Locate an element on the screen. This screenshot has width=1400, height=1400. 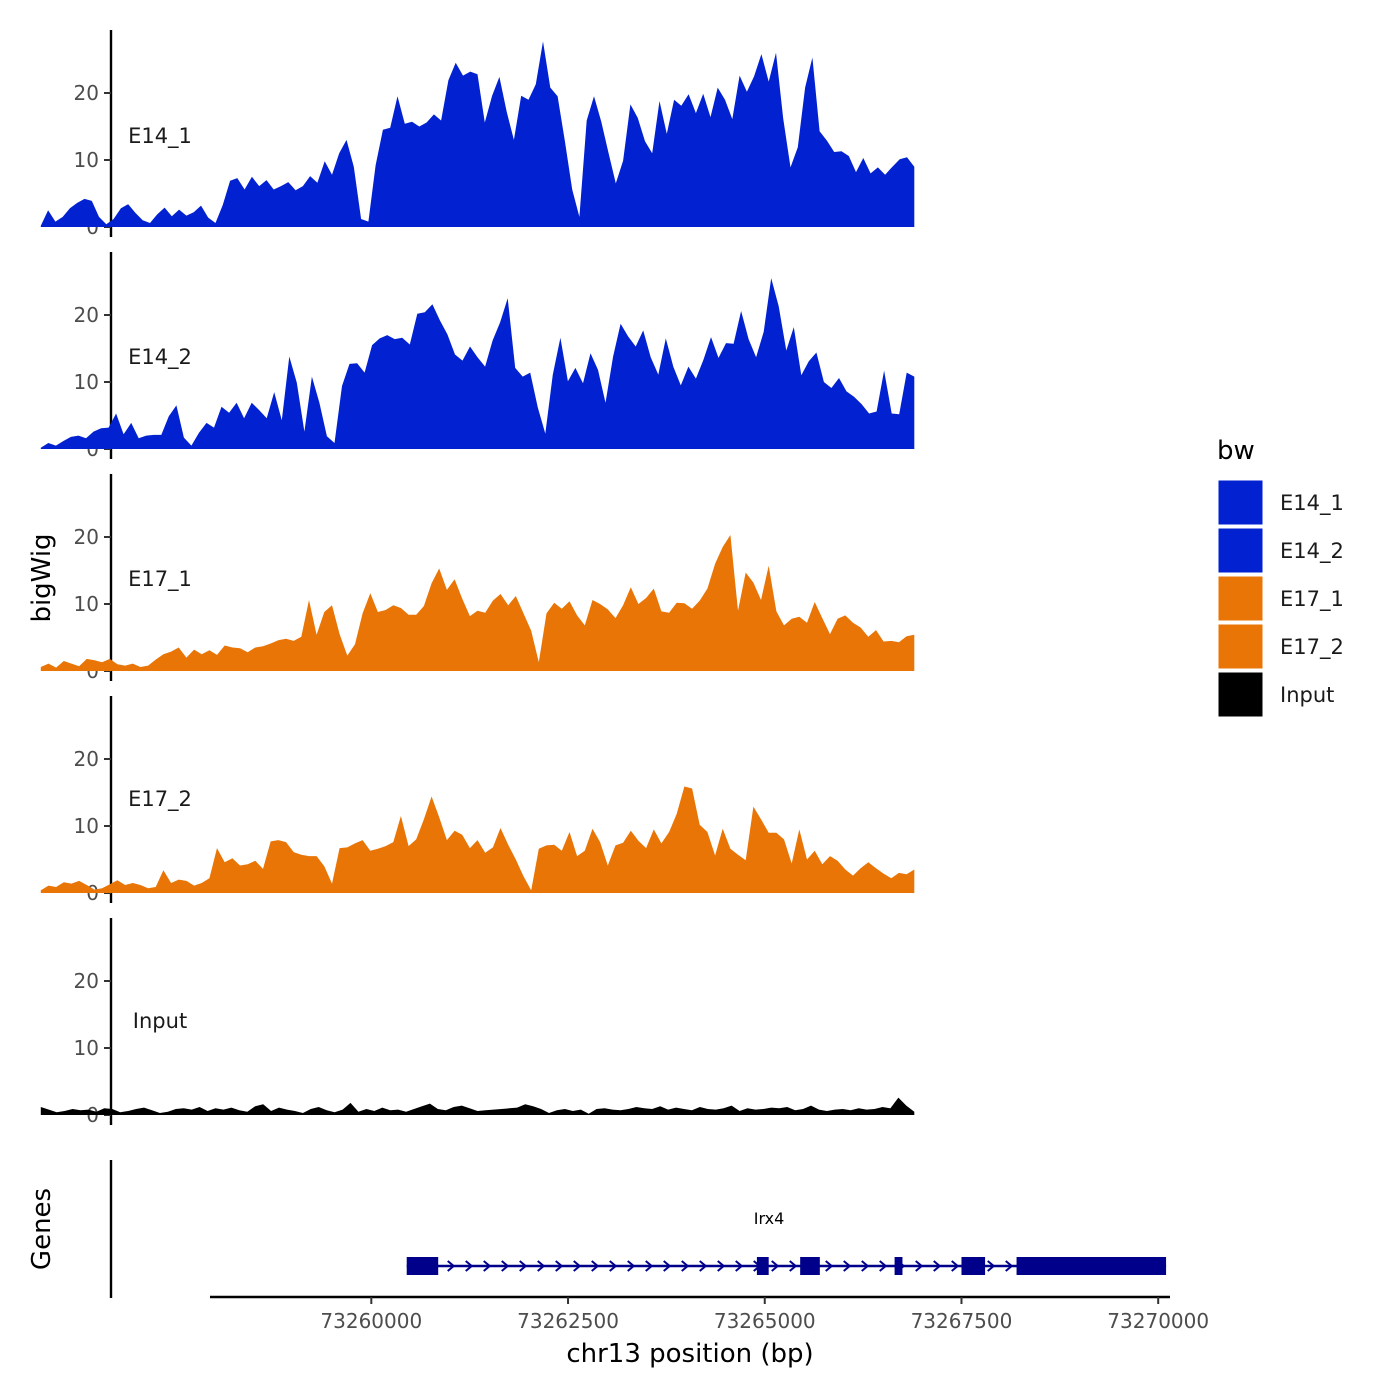
legend-label: E14_1 is located at coordinates (1312, 503).